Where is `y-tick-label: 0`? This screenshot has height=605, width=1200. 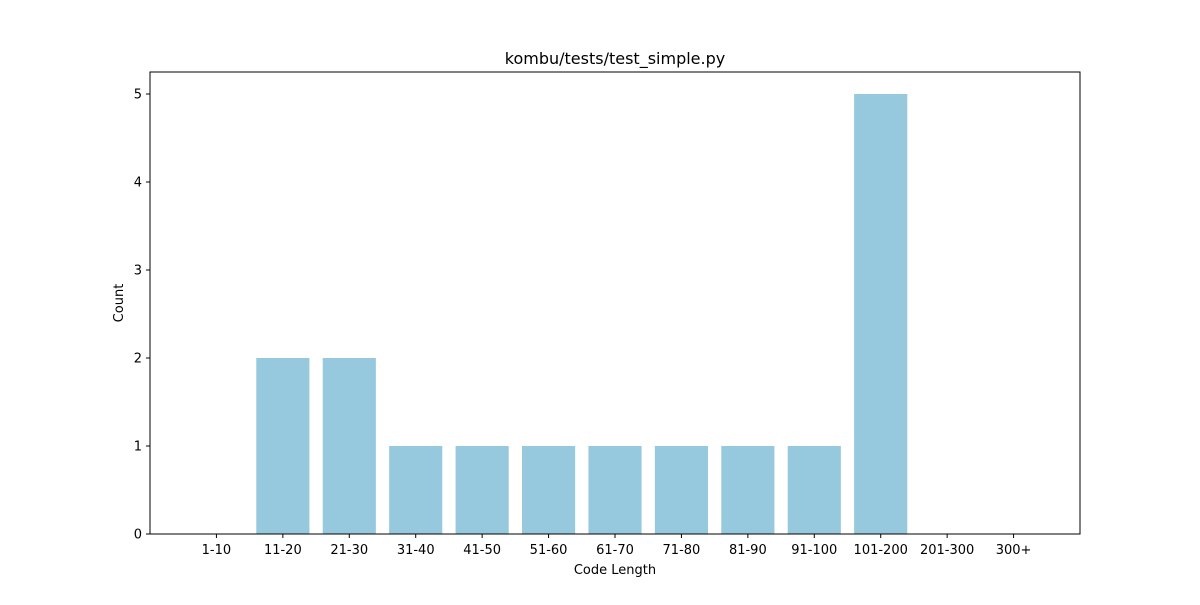 y-tick-label: 0 is located at coordinates (138, 535).